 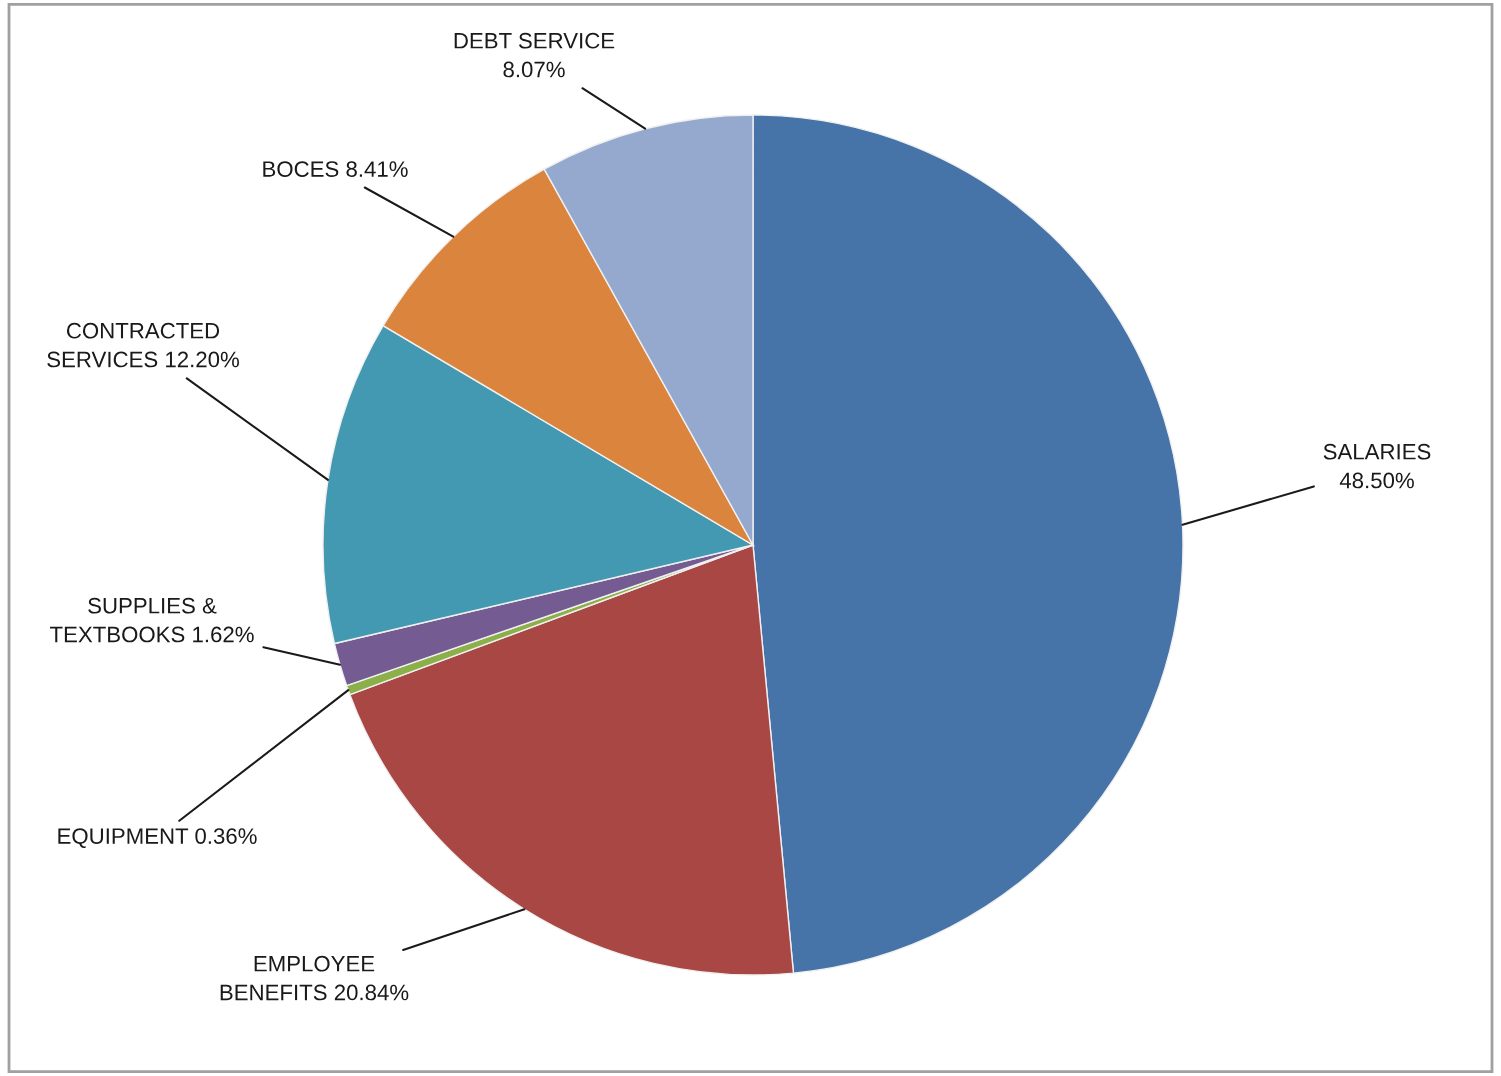 I want to click on slice-label: CONTRACTED SERVICES 12.20%, so click(x=143, y=345).